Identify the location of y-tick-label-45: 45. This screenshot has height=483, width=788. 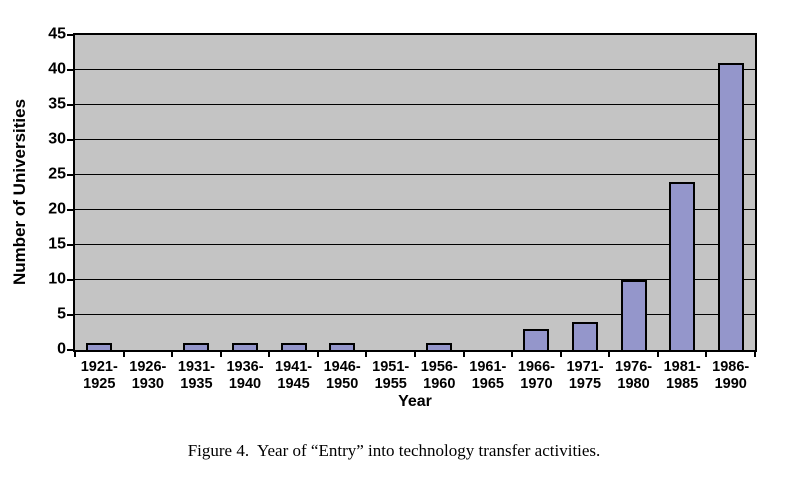
(57, 34).